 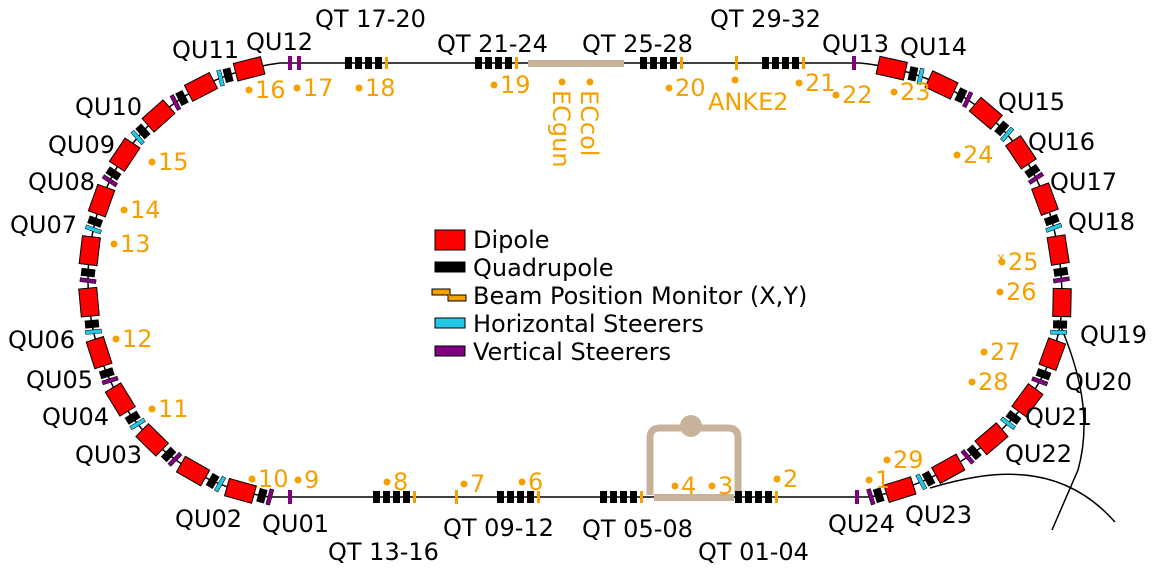 I want to click on magnet-label: QT 17-20, so click(x=370, y=19).